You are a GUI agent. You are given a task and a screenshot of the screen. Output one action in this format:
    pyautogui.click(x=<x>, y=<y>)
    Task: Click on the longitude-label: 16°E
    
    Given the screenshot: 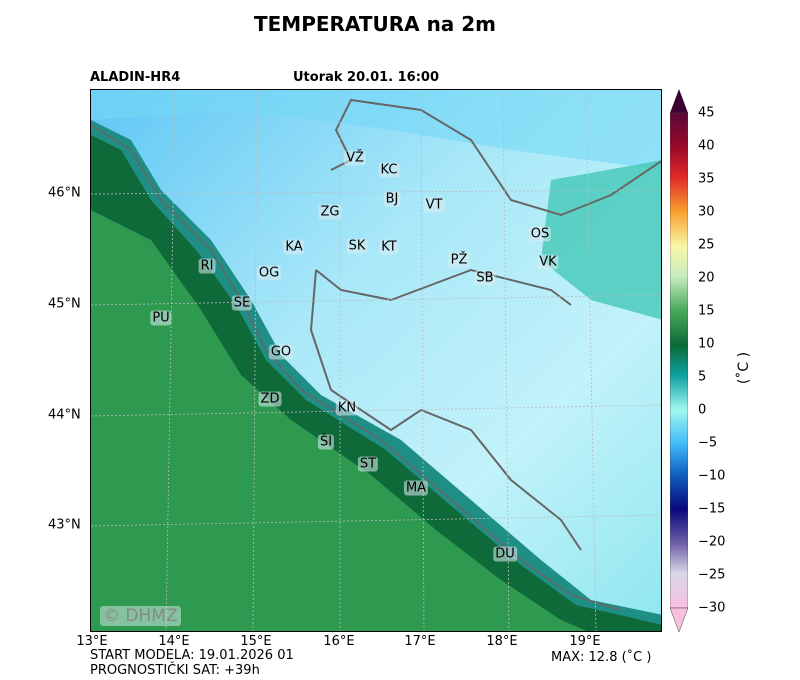 What is the action you would take?
    pyautogui.click(x=339, y=641)
    